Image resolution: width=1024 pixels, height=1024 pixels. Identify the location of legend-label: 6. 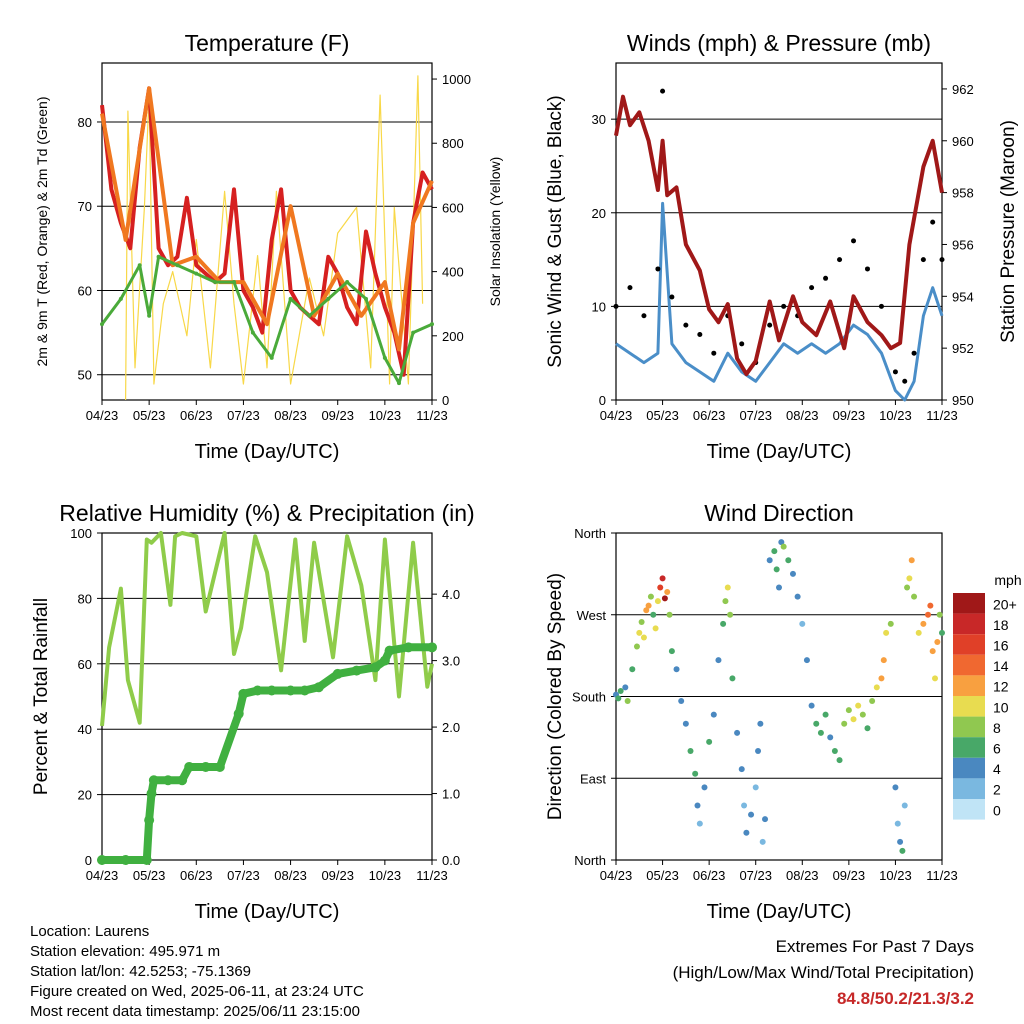
(997, 749).